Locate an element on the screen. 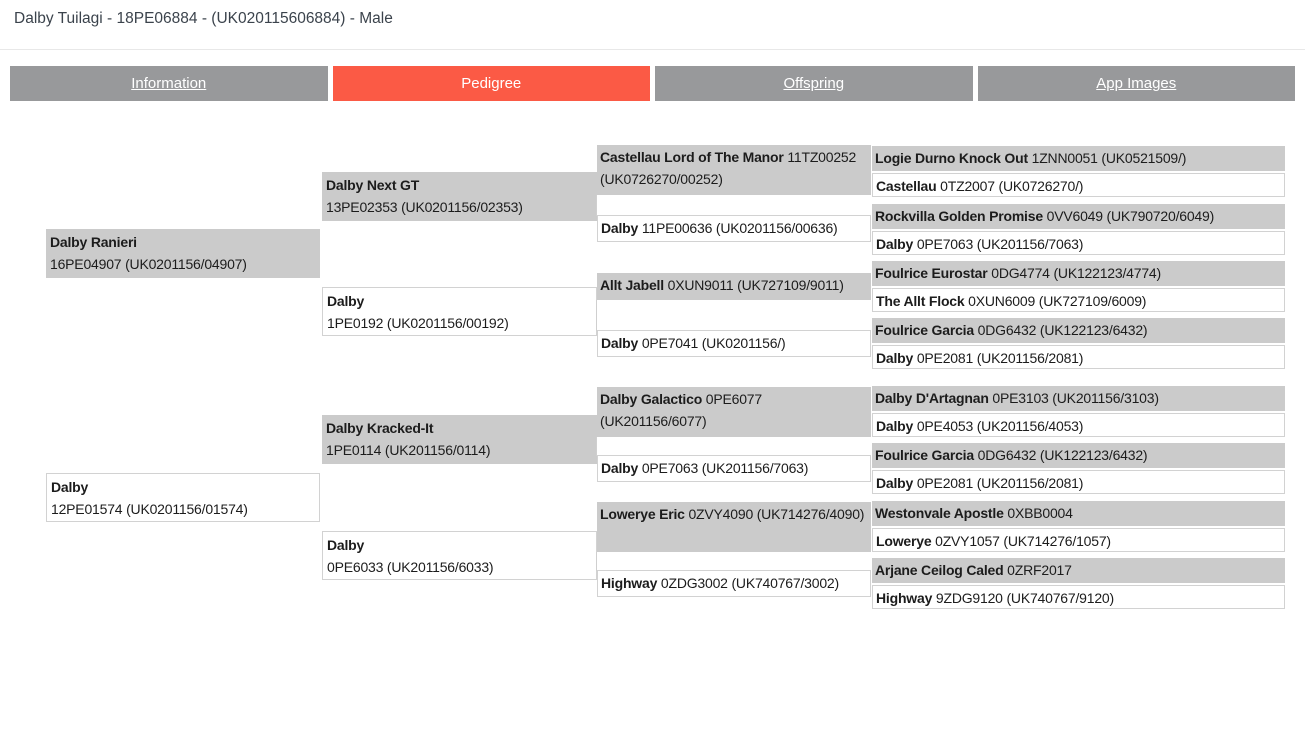  pedigree-box: Castellau 0TZ2007 (UK0726270/) is located at coordinates (1078, 185).